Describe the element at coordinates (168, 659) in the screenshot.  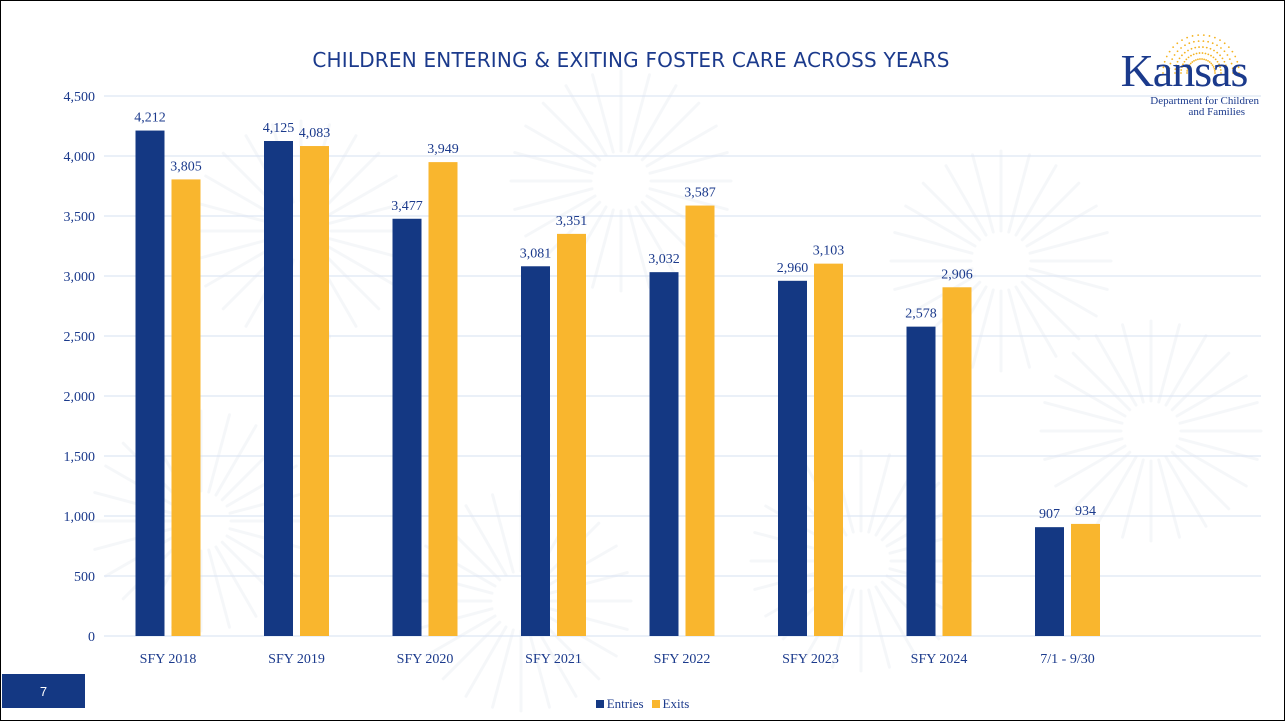
I see `x-tick-label: SFY 2018` at that location.